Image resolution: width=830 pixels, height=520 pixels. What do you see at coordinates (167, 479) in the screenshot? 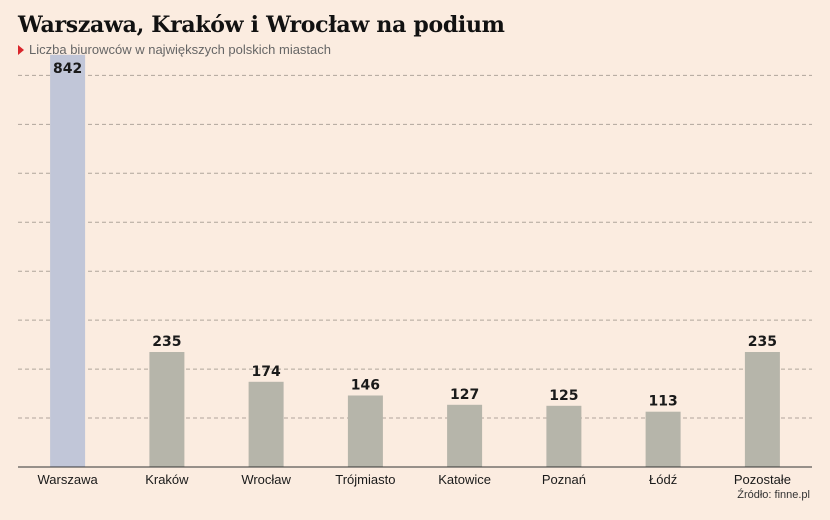
I see `category-label: Kraków` at bounding box center [167, 479].